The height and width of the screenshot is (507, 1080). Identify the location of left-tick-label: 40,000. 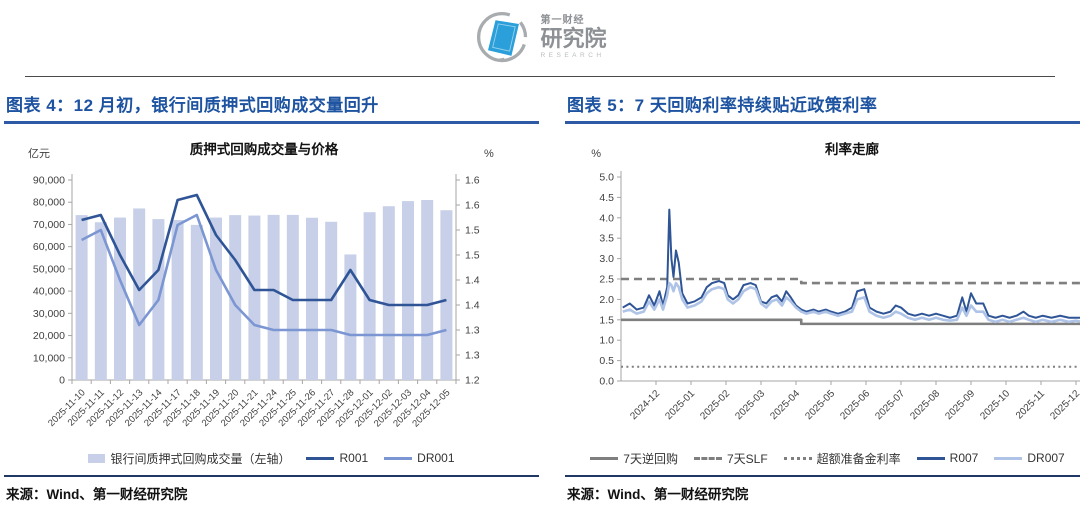
(49, 292).